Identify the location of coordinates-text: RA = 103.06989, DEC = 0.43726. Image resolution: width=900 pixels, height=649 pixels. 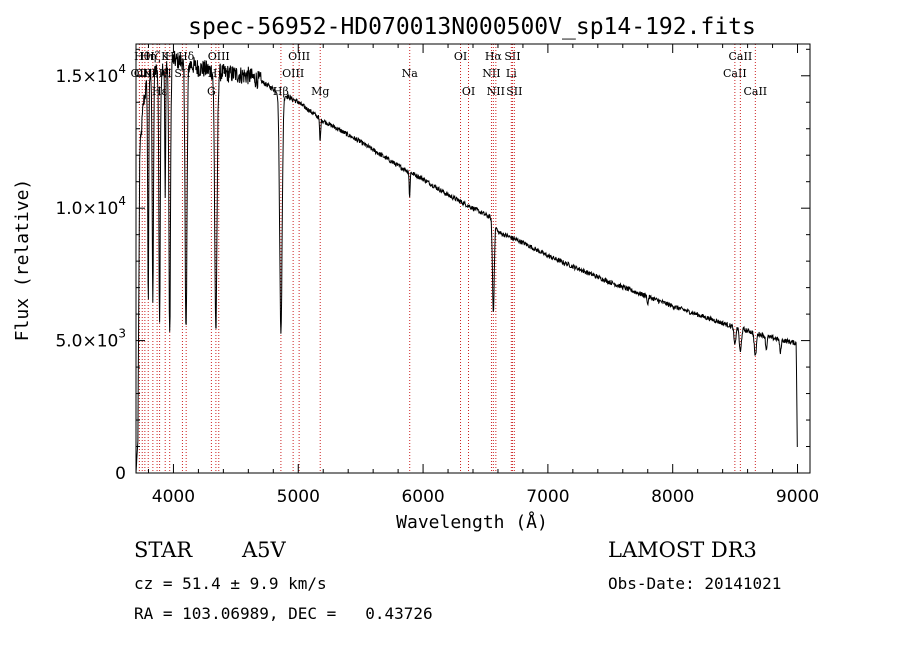
(283, 613).